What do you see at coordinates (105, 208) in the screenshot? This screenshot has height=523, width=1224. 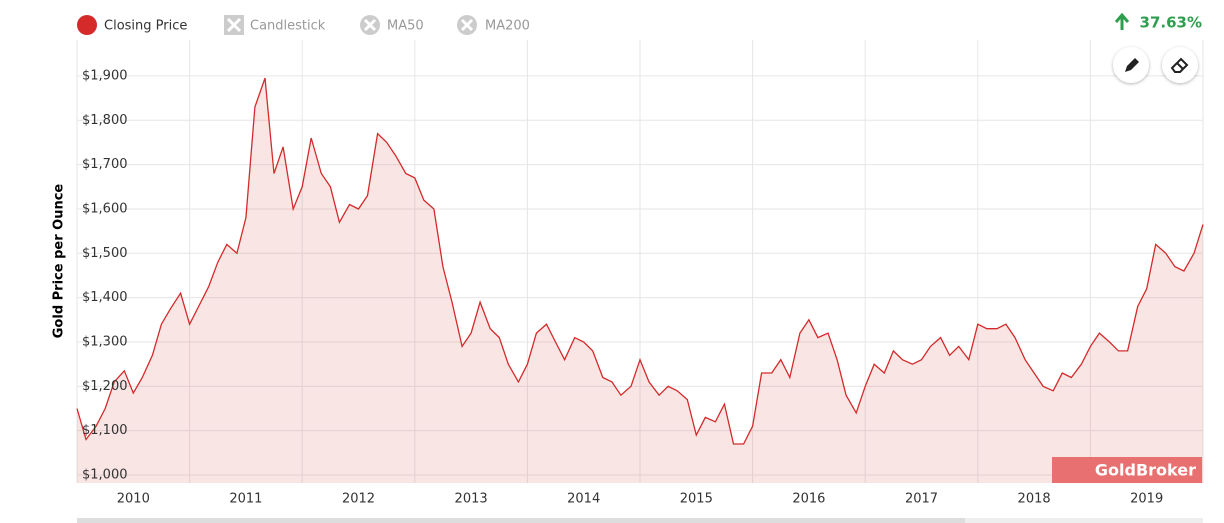 I see `y-tick-label: $1,600` at bounding box center [105, 208].